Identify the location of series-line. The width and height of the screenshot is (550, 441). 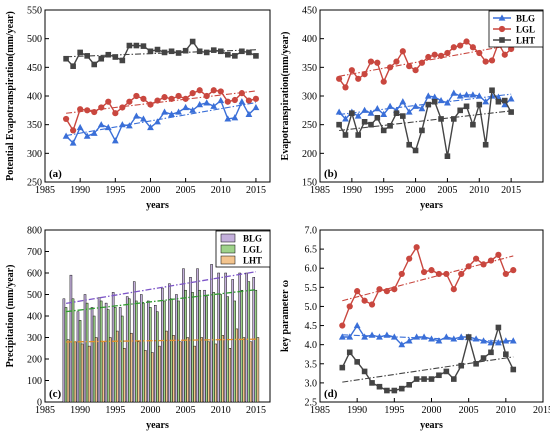
(425, 106).